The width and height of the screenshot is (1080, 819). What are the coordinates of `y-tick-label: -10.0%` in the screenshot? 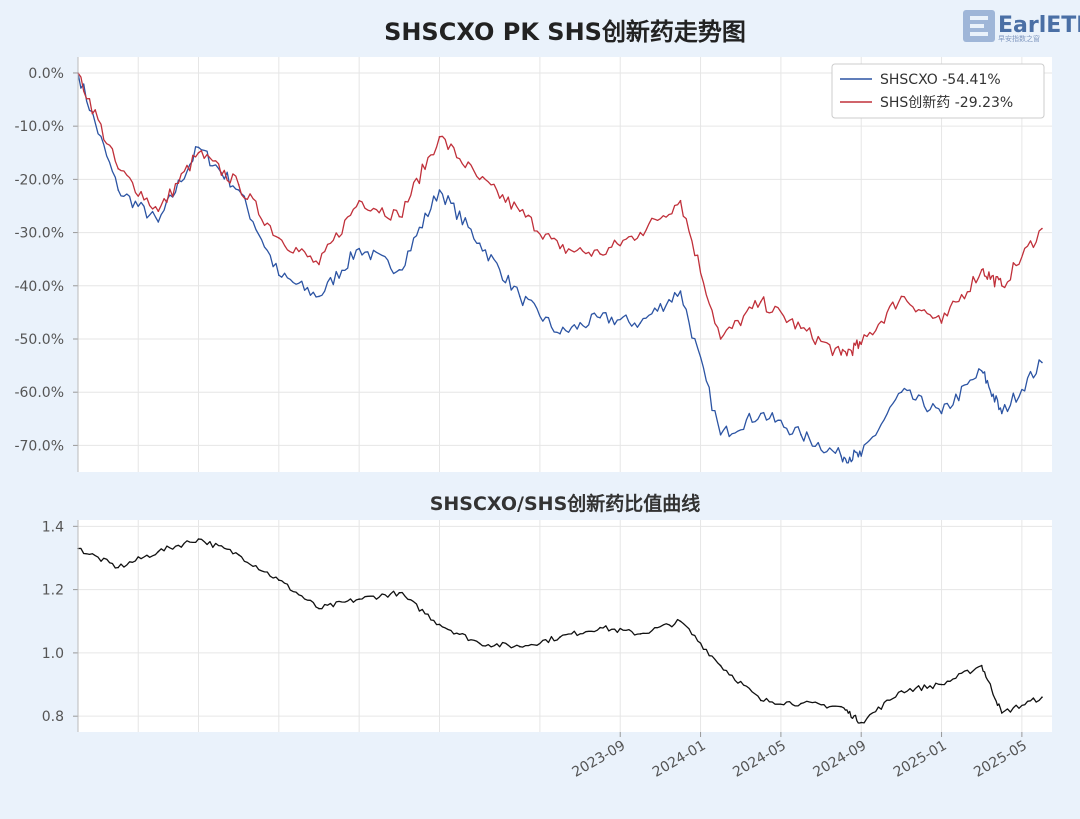 It's located at (39, 127).